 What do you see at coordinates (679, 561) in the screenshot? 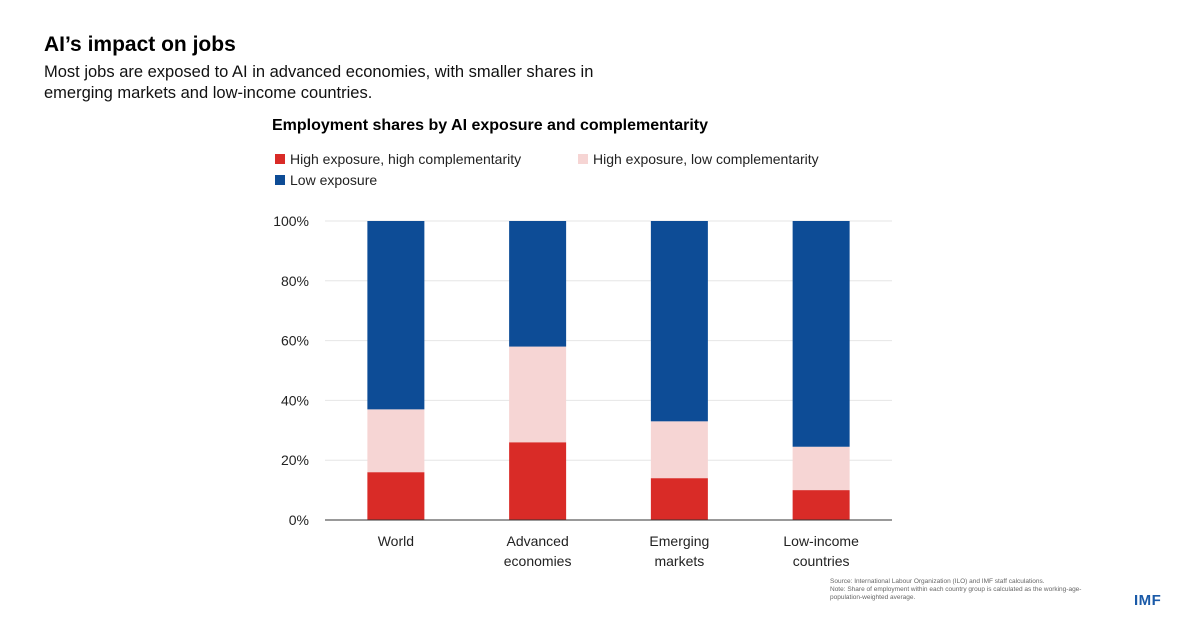
I see `x-tick-label: markets` at bounding box center [679, 561].